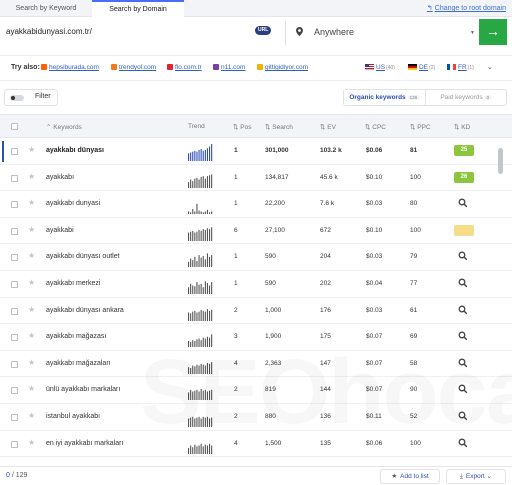 This screenshot has width=512, height=485. What do you see at coordinates (256, 311) in the screenshot?
I see `table-row: ★ ayakkabı dünyası ankara 2 1,000 176 $0.03 61` at bounding box center [256, 311].